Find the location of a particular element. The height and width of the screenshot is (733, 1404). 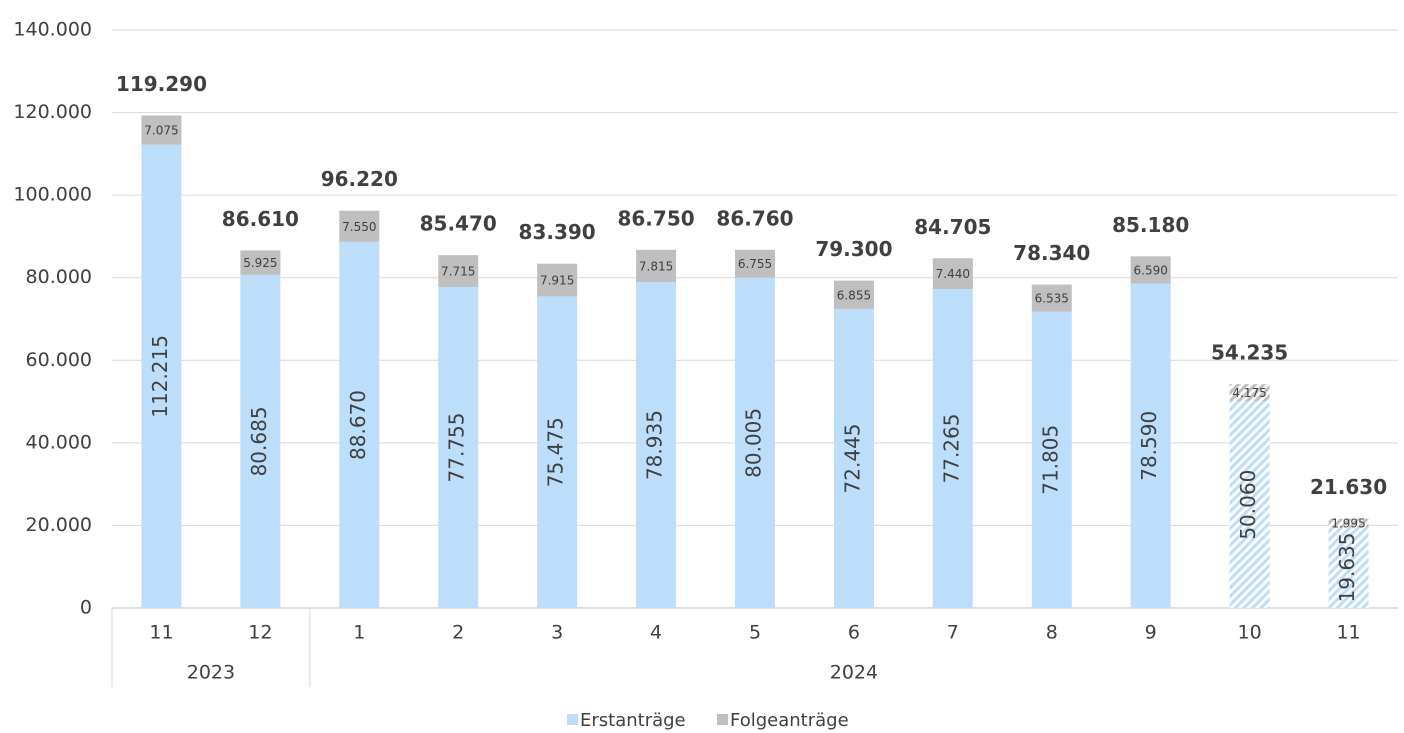

x-tick-label: 5 is located at coordinates (755, 633).